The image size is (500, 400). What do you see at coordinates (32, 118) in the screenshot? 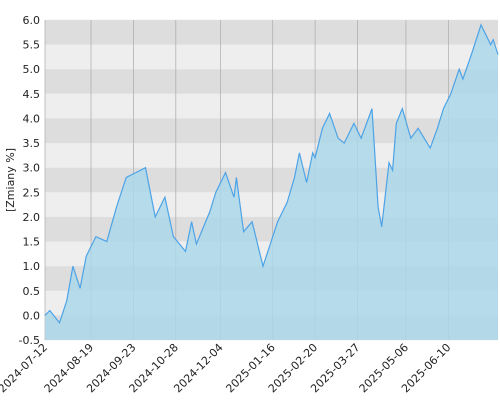
I see `y-tick-label: 4.0` at bounding box center [32, 118].